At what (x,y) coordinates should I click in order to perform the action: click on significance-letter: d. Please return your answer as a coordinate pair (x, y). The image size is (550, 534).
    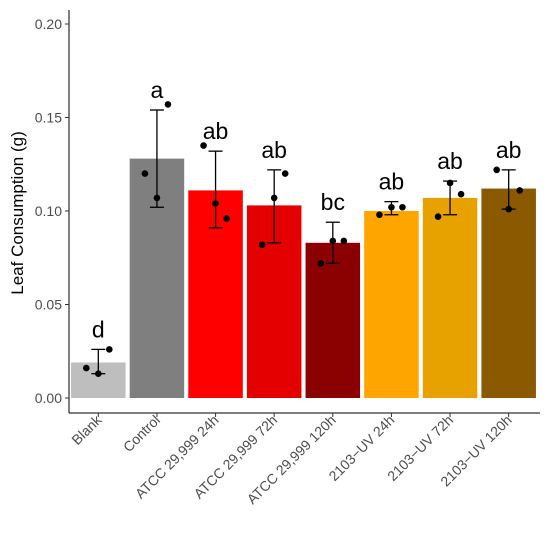
    Looking at the image, I should click on (98, 329).